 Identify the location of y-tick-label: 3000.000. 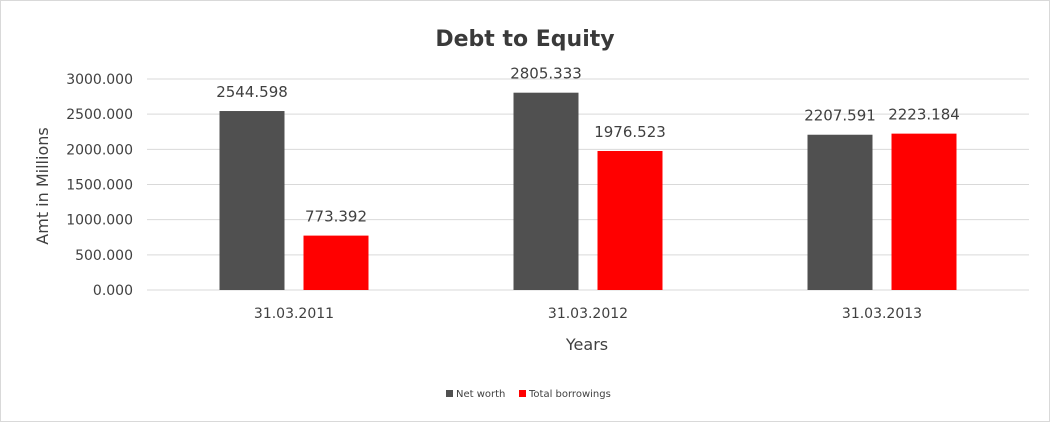
(99, 80).